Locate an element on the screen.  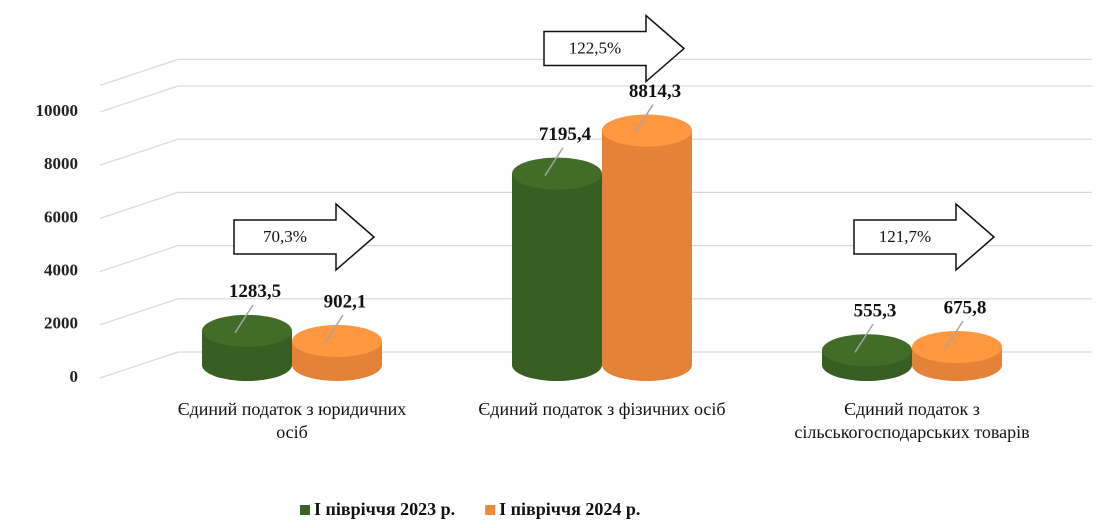
legend-label: І півріччя 2023 р. is located at coordinates (384, 509).